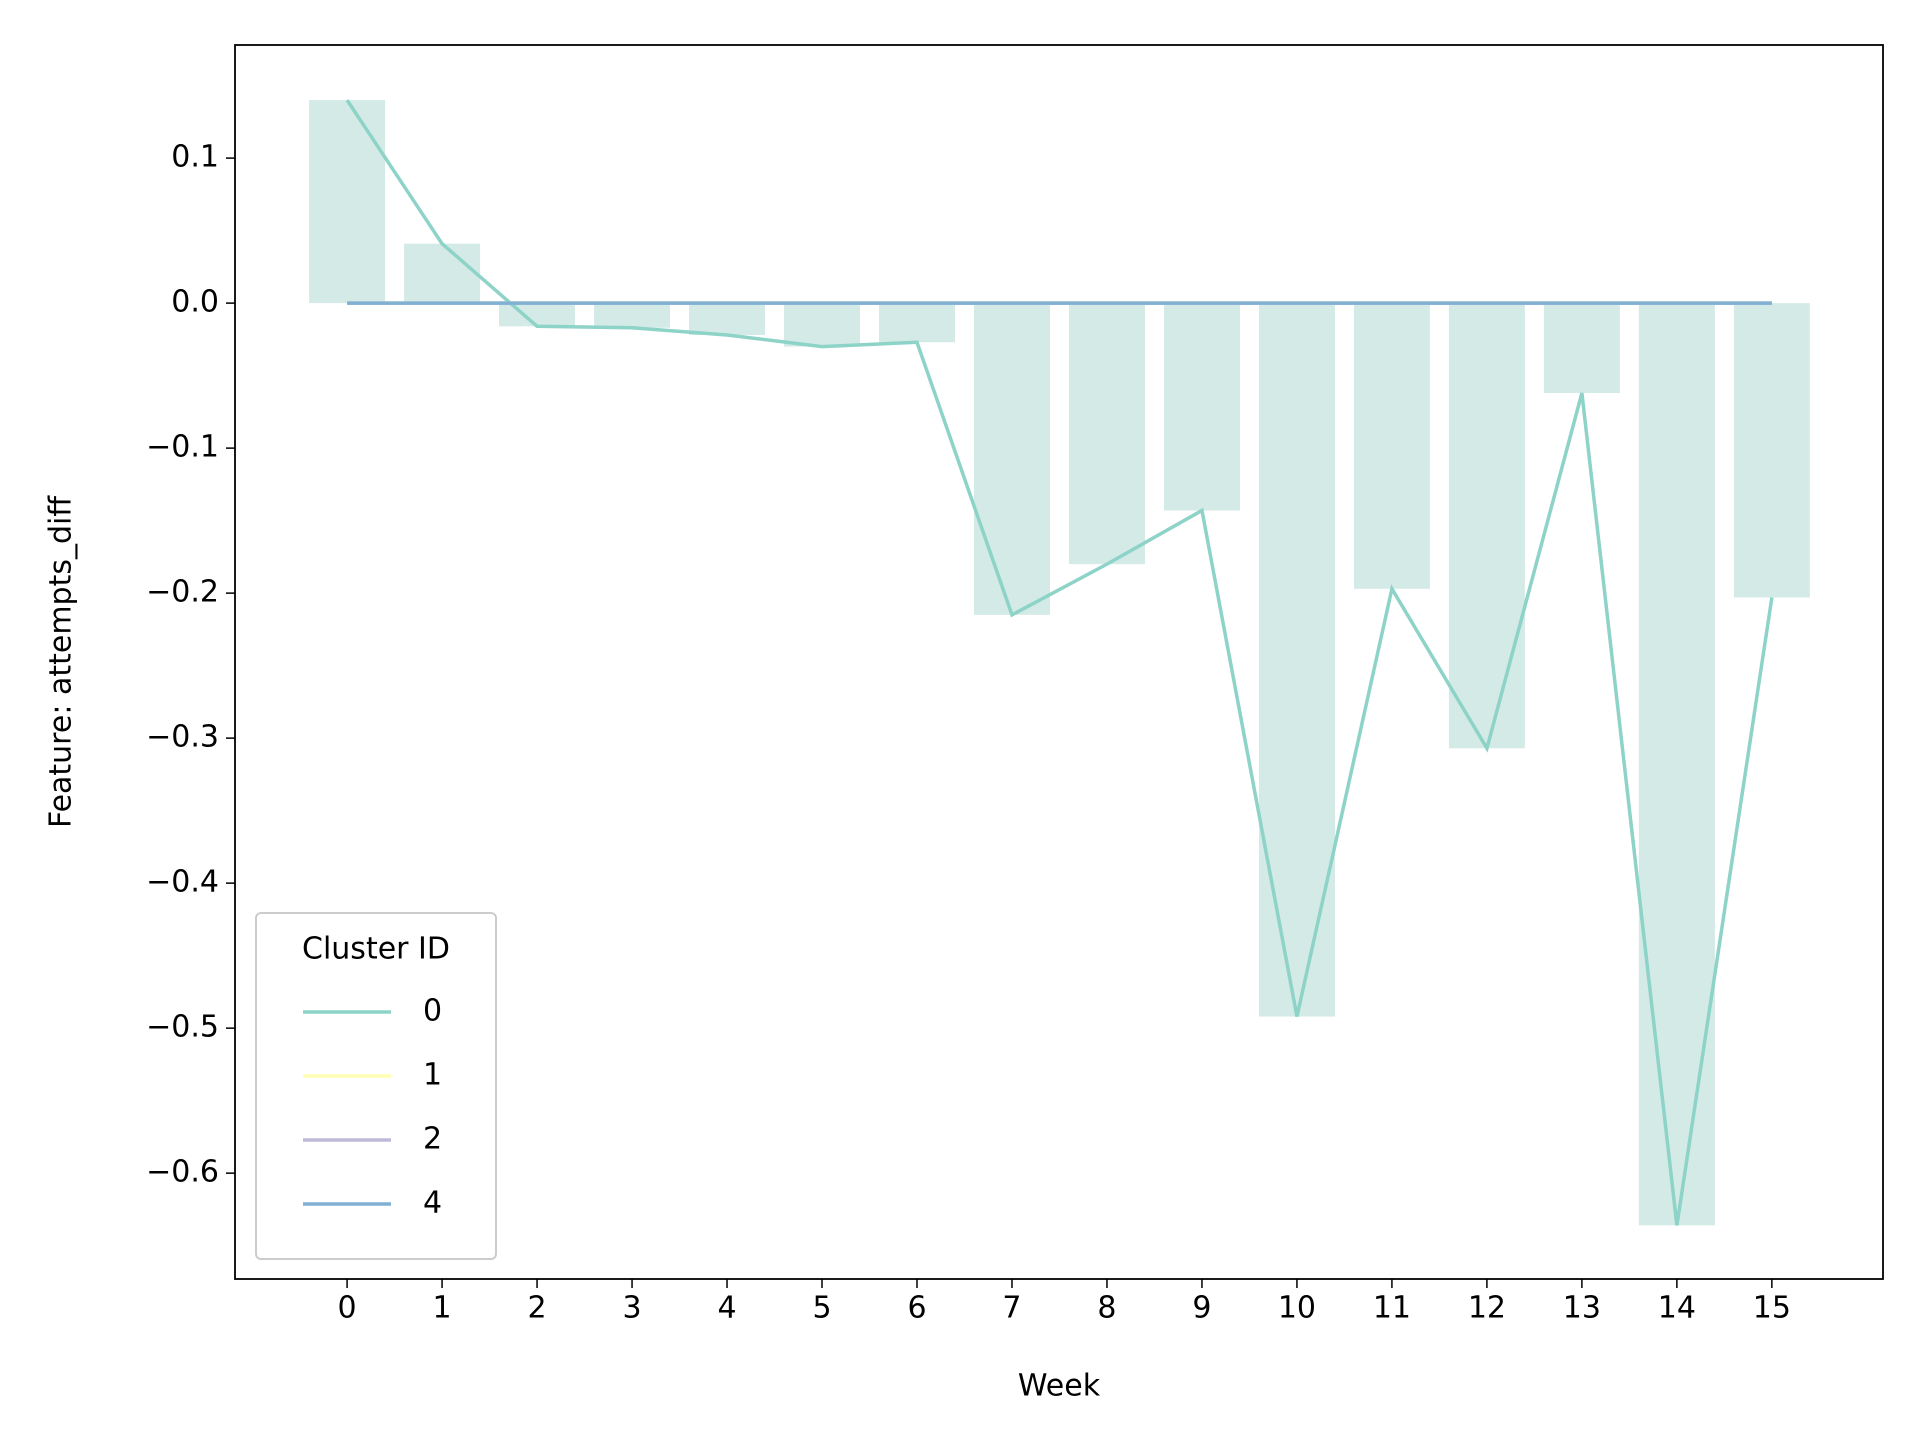 Image resolution: width=1920 pixels, height=1440 pixels. Describe the element at coordinates (821, 1308) in the screenshot. I see `x-tick-label: 5` at that location.